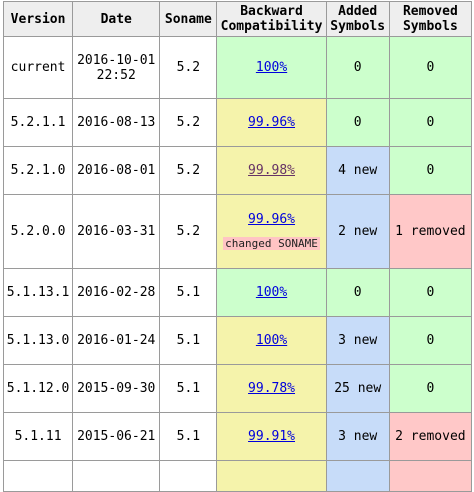  What do you see at coordinates (271, 26) in the screenshot?
I see `col-header-backward-line2: Compatibility` at bounding box center [271, 26].